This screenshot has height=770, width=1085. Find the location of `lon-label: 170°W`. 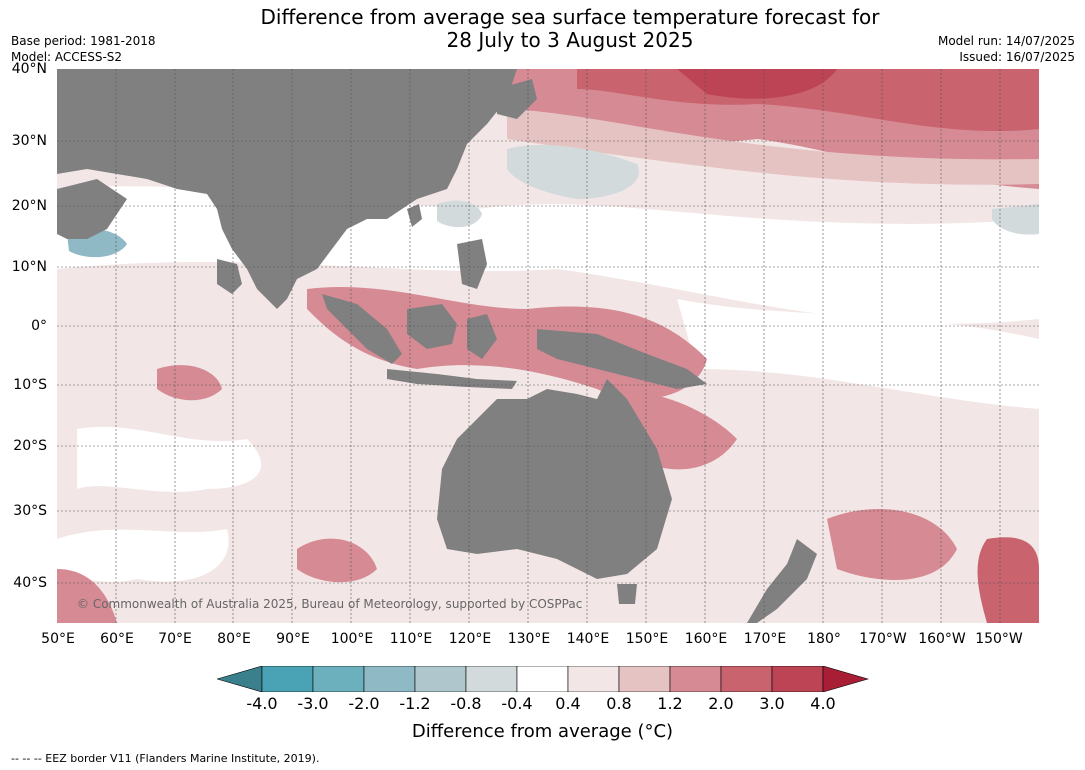

lon-label: 170°W is located at coordinates (883, 639).